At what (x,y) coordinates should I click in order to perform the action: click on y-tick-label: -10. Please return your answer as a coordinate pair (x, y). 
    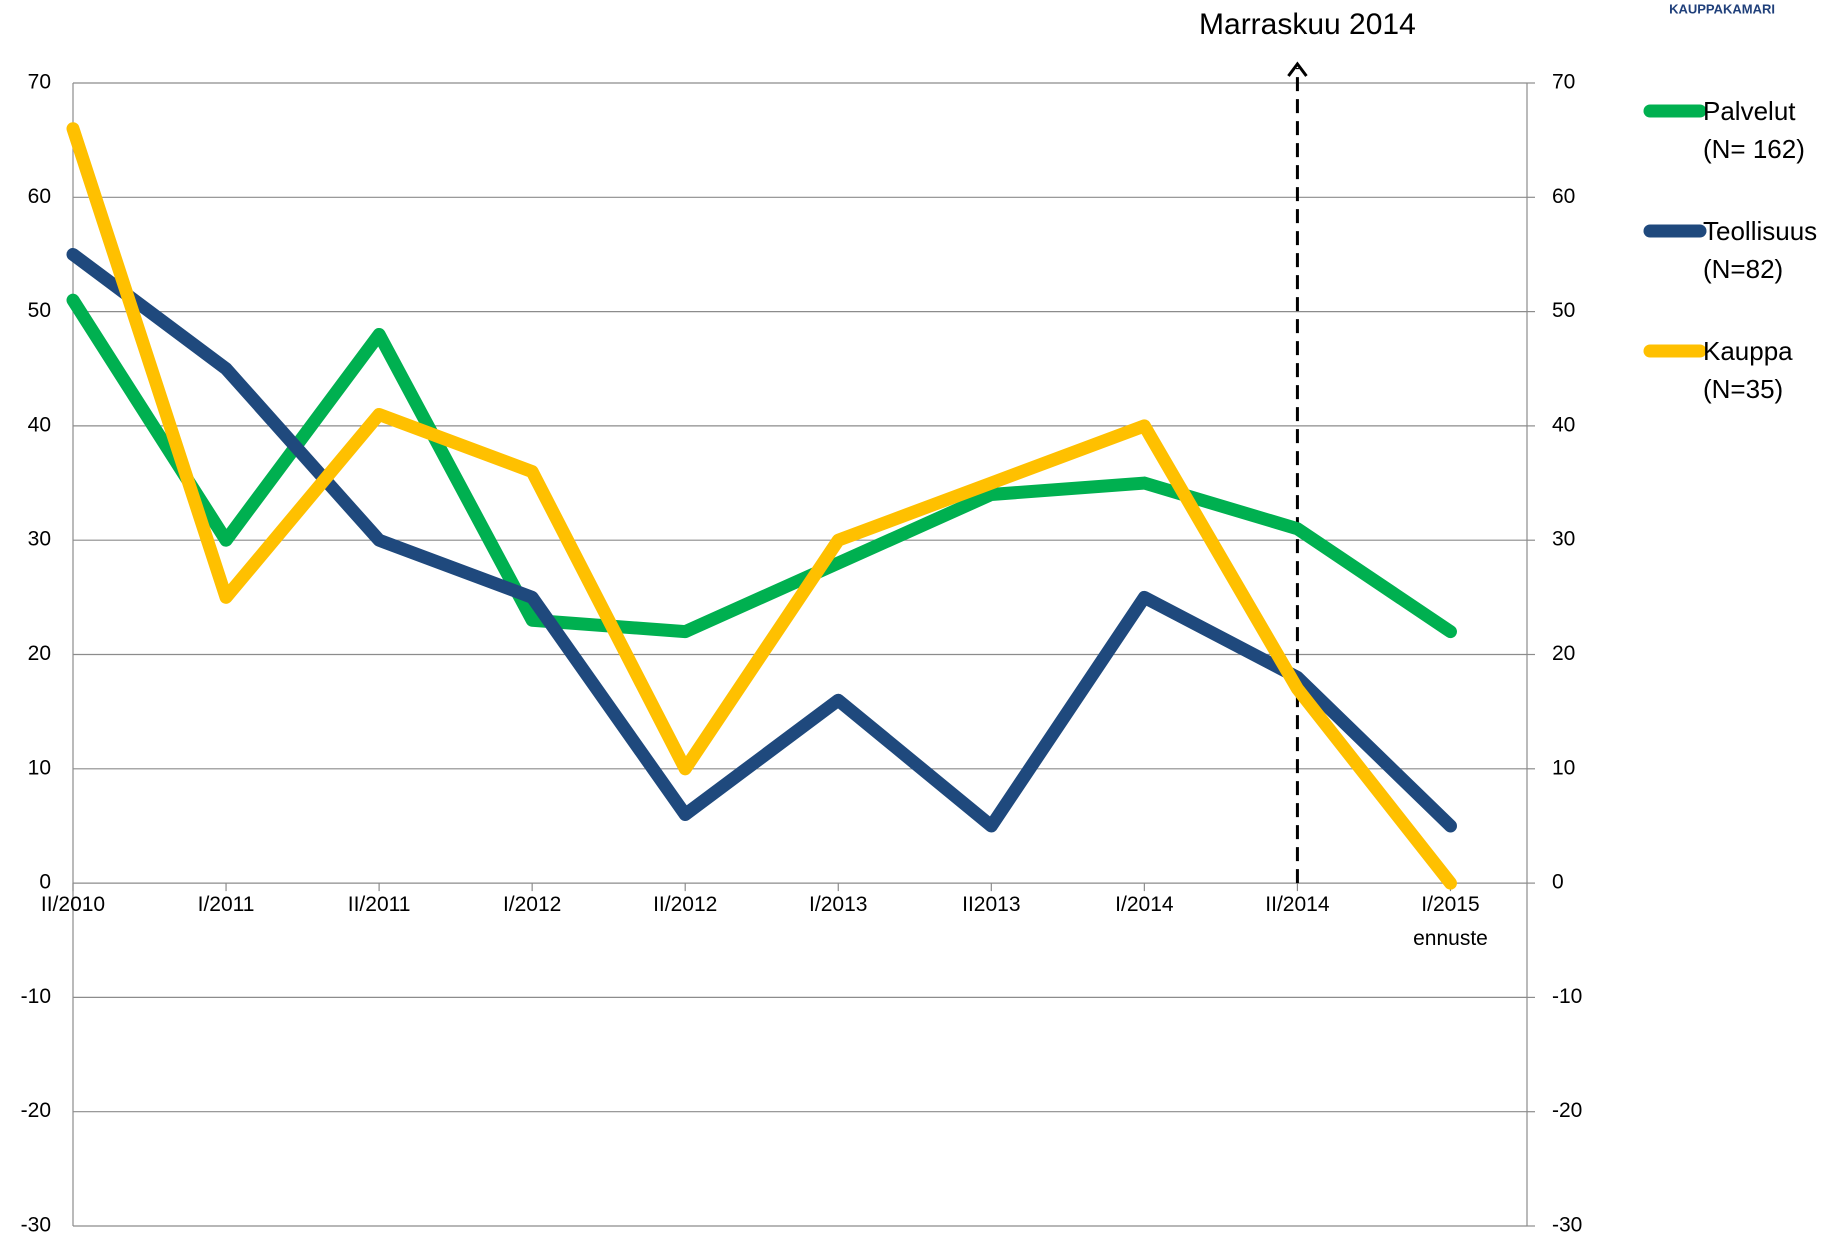
    Looking at the image, I should click on (36, 996).